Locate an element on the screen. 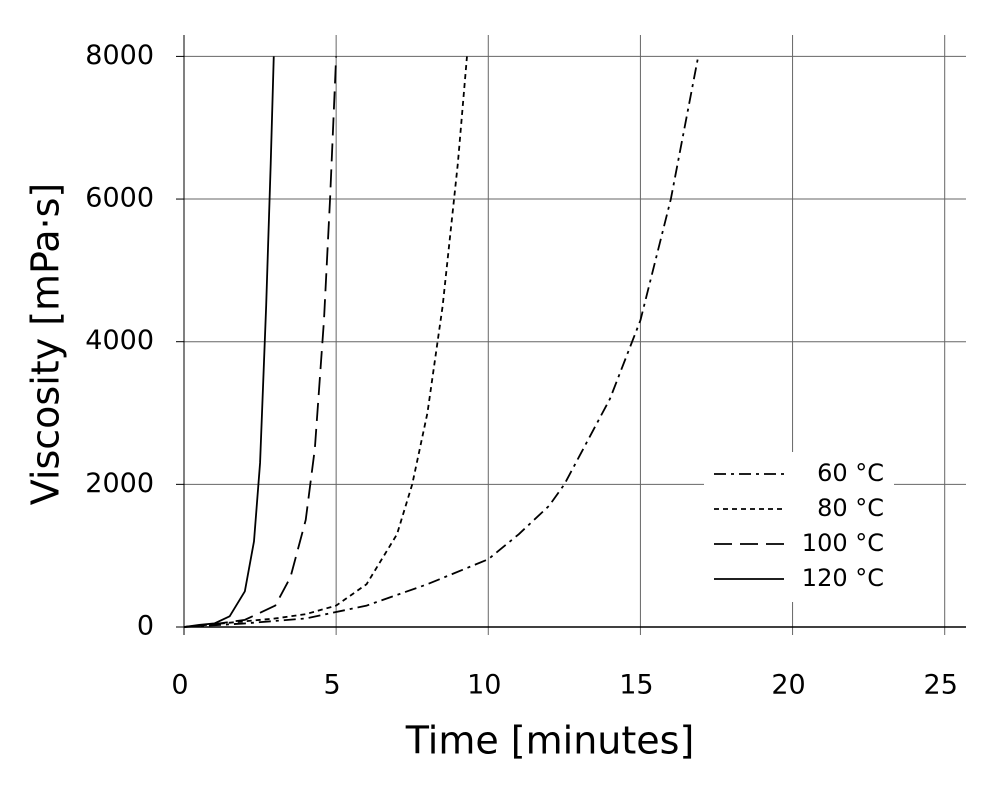 This screenshot has height=800, width=1000. legend-label: 120 °C is located at coordinates (843, 578).